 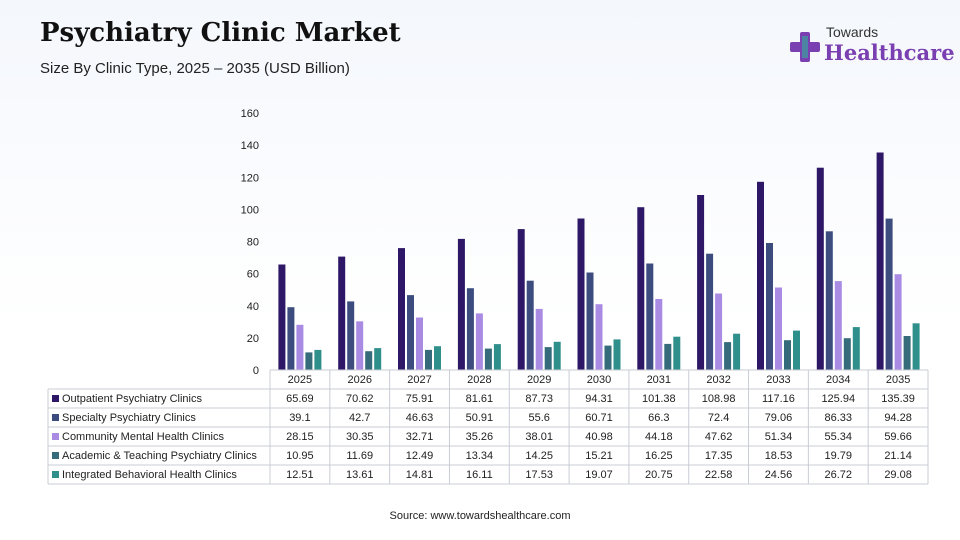 I want to click on data-label: 94.28, so click(x=898, y=418).